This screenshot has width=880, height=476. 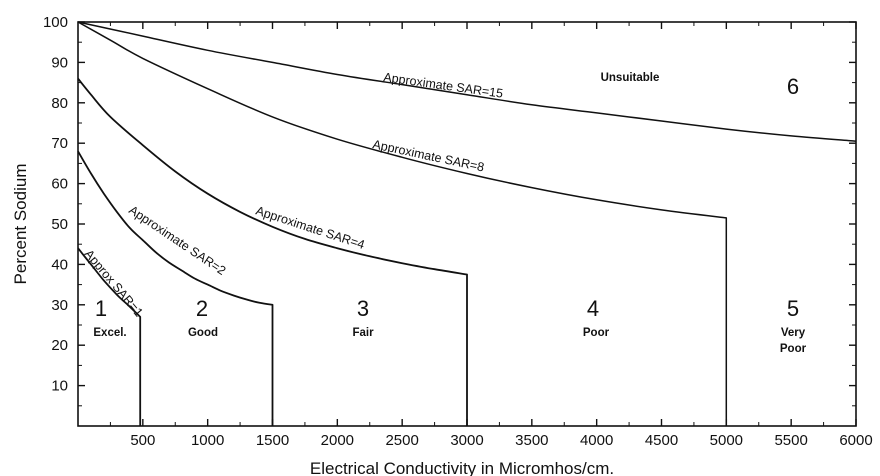 I want to click on x-tick-label: 1000, so click(x=207, y=440).